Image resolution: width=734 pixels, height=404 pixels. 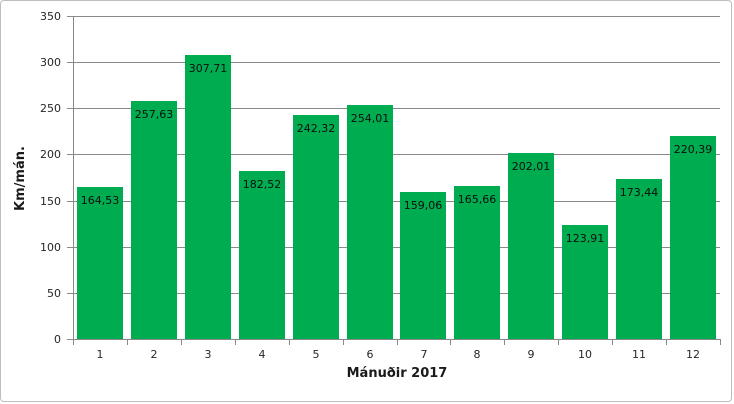 What do you see at coordinates (585, 238) in the screenshot?
I see `bar-value-label: 123,91` at bounding box center [585, 238].